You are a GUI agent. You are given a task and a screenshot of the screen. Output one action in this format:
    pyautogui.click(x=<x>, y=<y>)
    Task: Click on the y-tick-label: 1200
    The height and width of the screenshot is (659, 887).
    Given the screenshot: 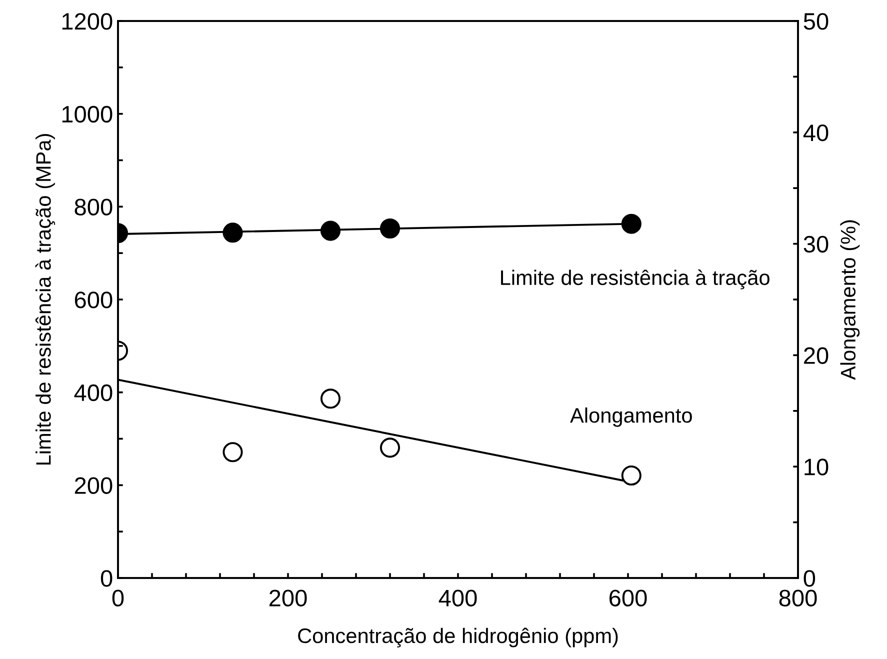 What is the action you would take?
    pyautogui.click(x=87, y=21)
    